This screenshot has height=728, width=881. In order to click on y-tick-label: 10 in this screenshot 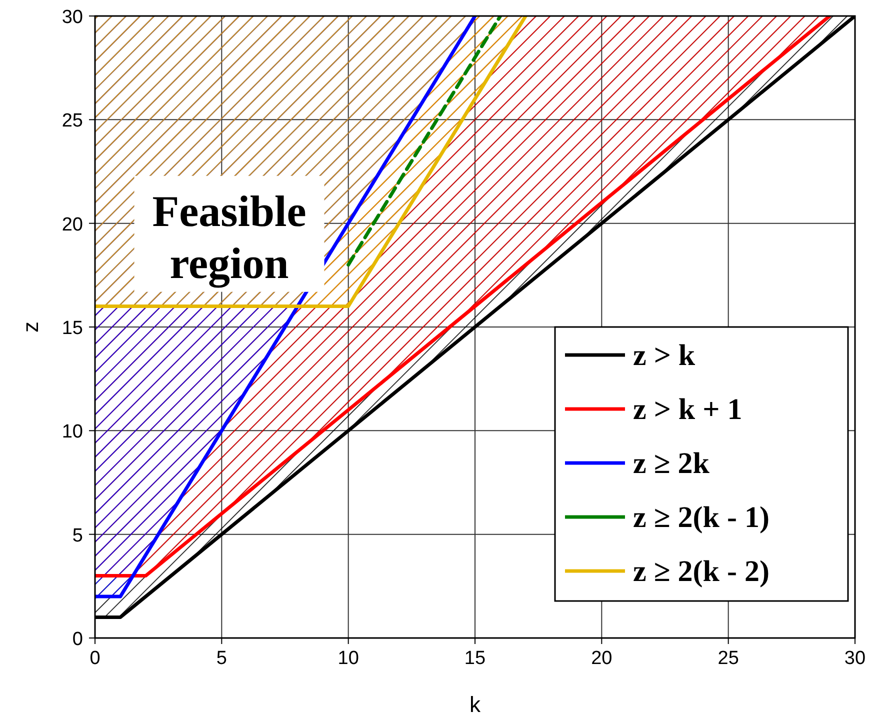, I will do `click(72, 432)`.